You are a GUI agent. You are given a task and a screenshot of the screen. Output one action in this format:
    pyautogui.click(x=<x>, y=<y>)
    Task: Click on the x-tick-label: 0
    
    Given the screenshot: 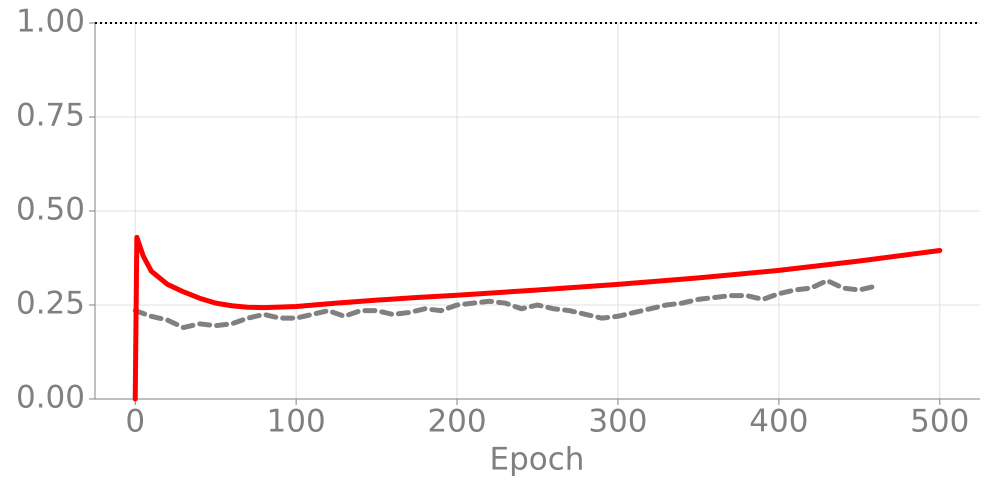 What is the action you would take?
    pyautogui.click(x=135, y=422)
    